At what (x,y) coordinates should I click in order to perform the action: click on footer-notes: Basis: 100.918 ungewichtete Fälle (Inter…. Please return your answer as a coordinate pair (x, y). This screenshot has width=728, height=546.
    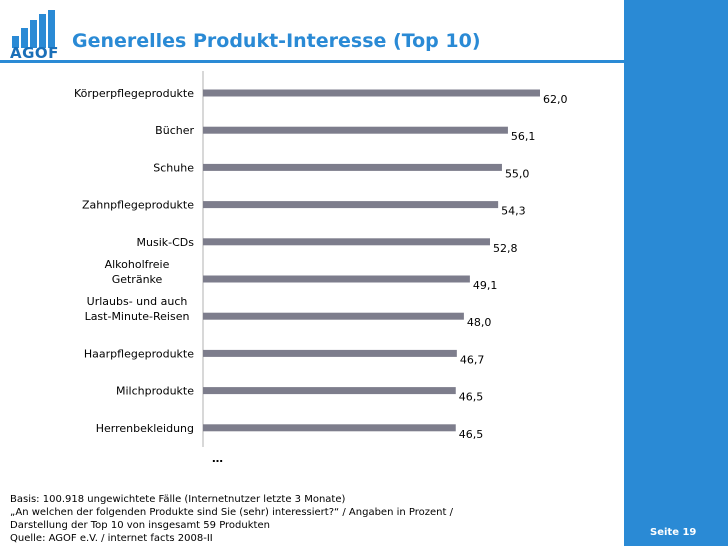
    Looking at the image, I should click on (231, 519).